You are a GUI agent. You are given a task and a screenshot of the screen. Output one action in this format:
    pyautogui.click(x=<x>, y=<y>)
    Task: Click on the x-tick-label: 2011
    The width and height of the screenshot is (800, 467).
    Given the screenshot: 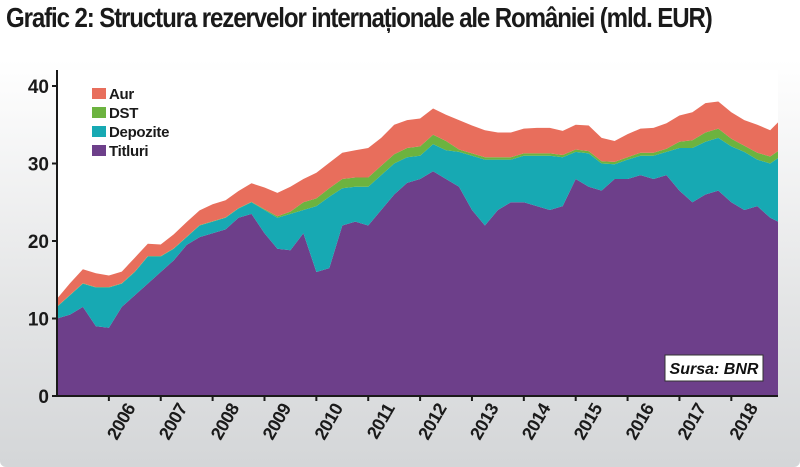 What is the action you would take?
    pyautogui.click(x=381, y=421)
    